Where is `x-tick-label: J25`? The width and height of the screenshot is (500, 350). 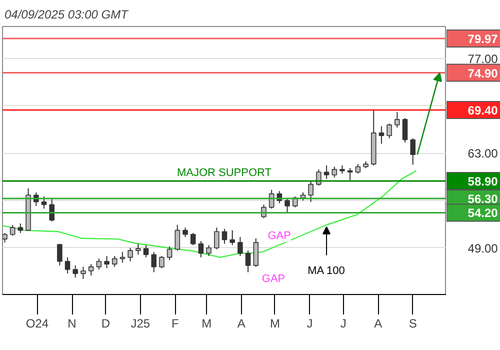 x-tick-label: J25 is located at coordinates (140, 323).